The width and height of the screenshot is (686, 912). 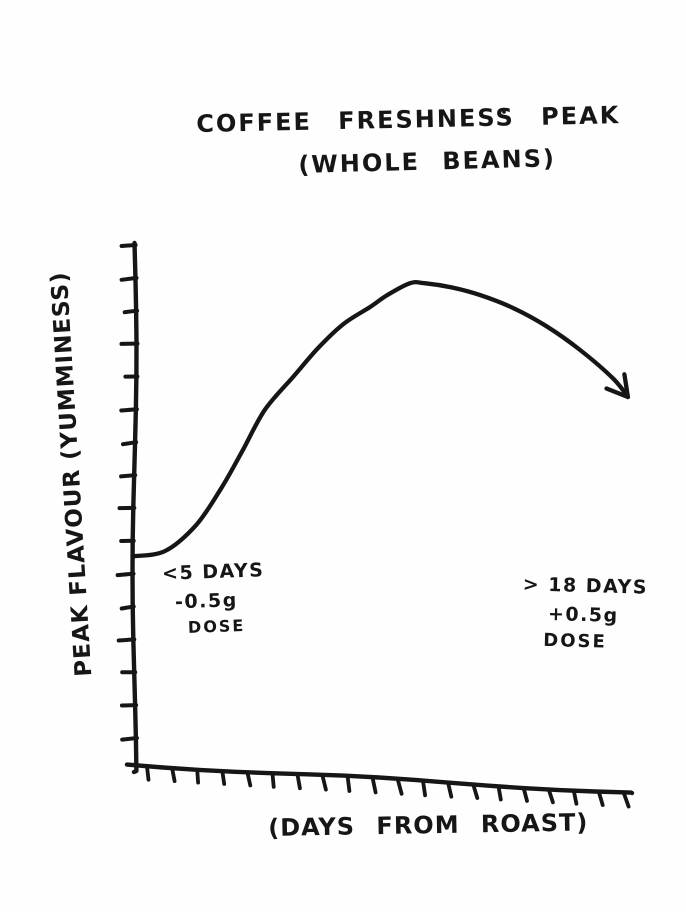 I want to click on annotation-line: <5 DAYS, so click(x=213, y=572).